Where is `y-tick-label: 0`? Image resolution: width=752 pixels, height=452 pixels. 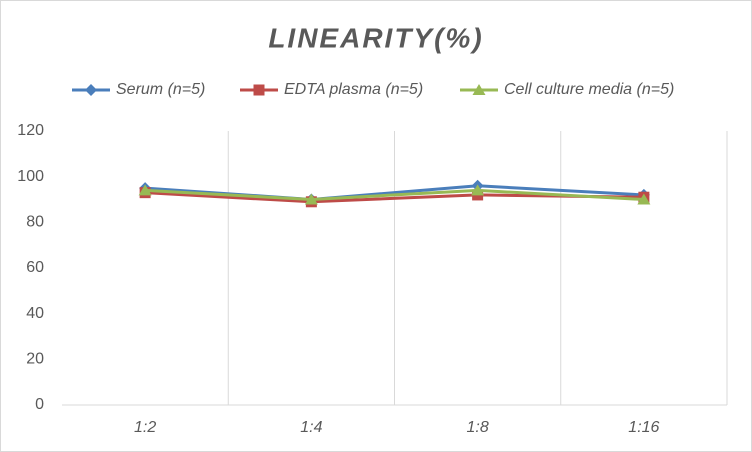
y-tick-label: 0 is located at coordinates (39, 404).